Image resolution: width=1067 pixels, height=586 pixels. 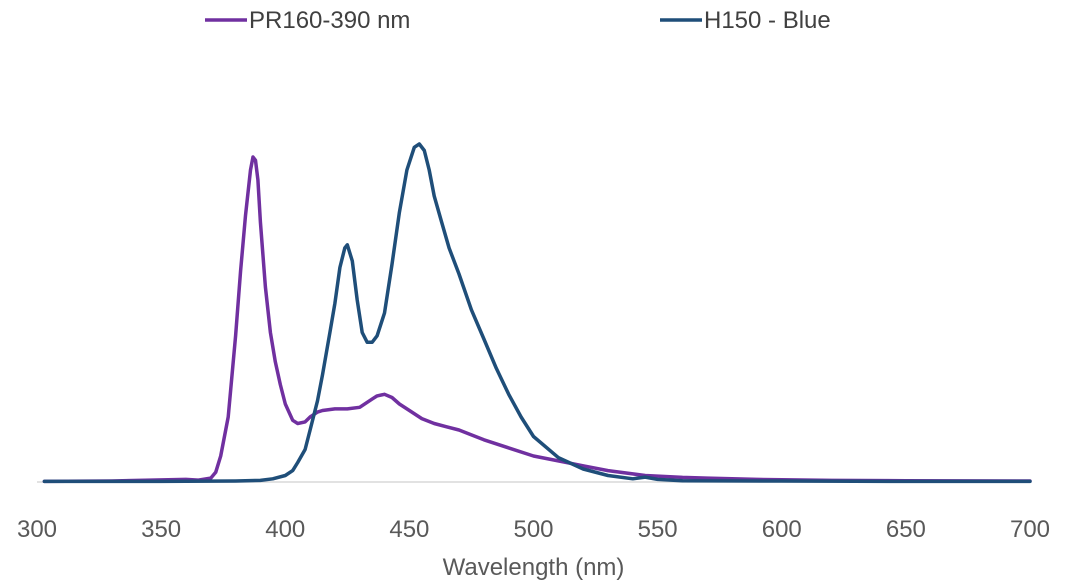 What do you see at coordinates (1030, 529) in the screenshot?
I see `x-tick-label: 700` at bounding box center [1030, 529].